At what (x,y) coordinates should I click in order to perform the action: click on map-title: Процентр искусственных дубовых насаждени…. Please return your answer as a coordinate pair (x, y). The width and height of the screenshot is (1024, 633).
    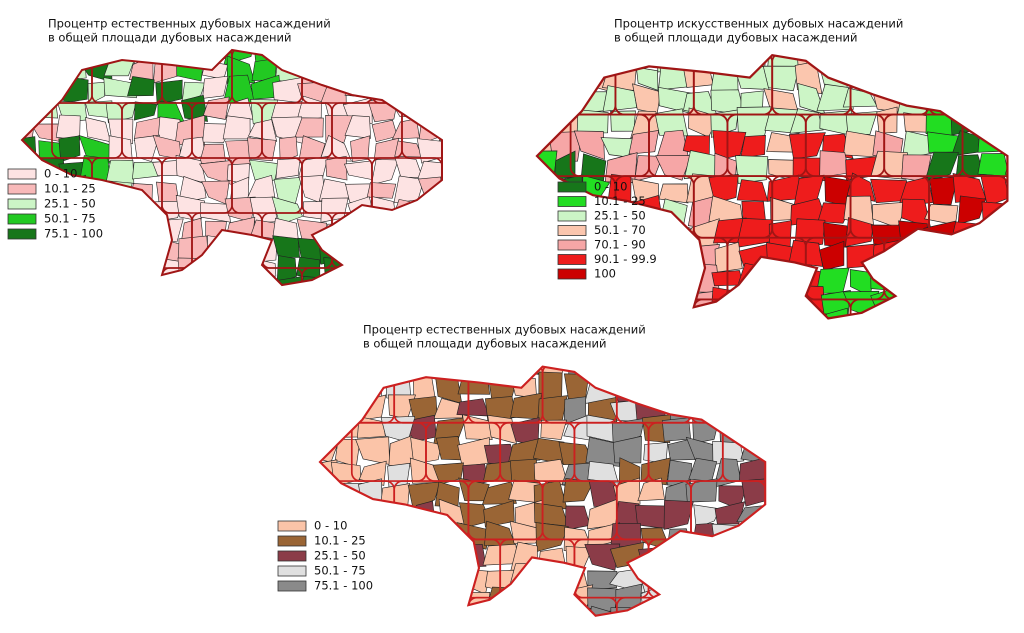
    Looking at the image, I should click on (758, 24).